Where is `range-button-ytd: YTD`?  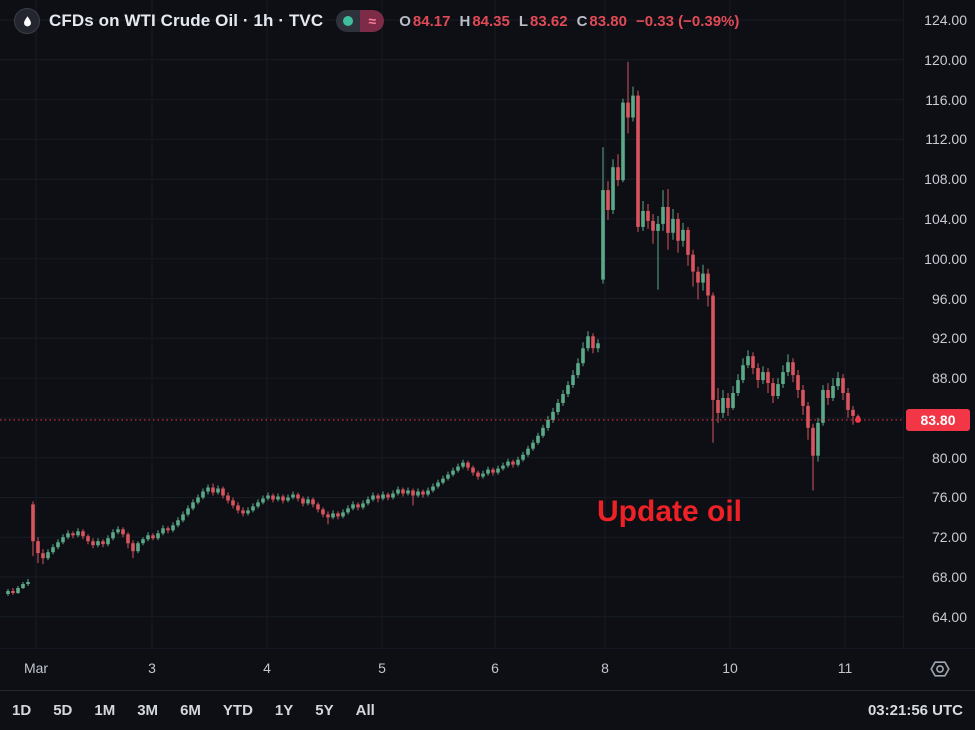 range-button-ytd: YTD is located at coordinates (237, 710).